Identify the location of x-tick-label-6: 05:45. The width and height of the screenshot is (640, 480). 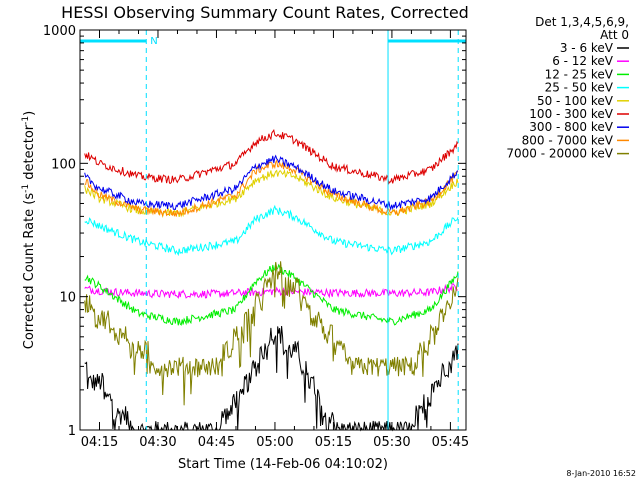
(450, 442).